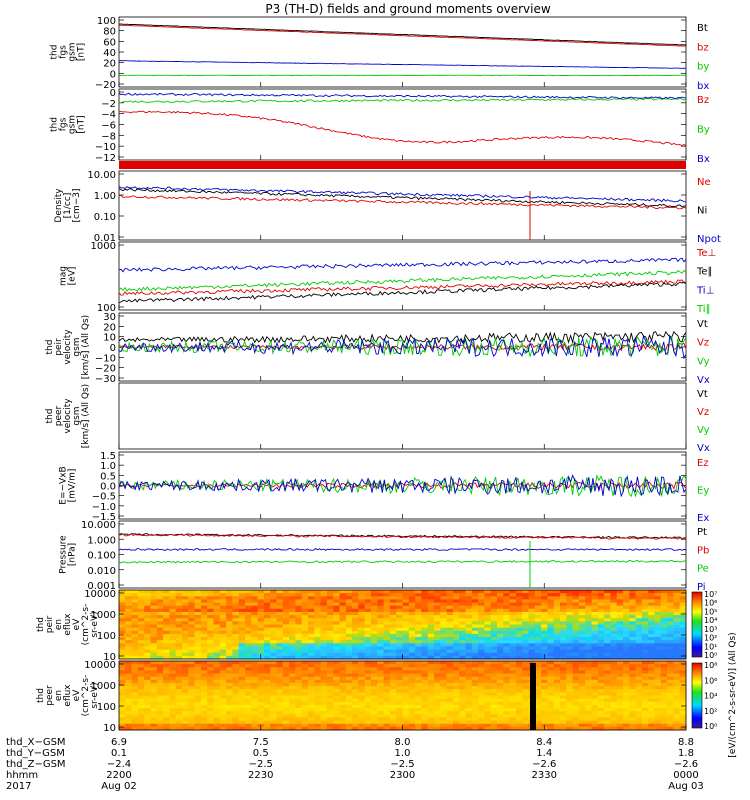 Image resolution: width=750 pixels, height=800 pixels. What do you see at coordinates (402, 165) in the screenshot?
I see `red-bar` at bounding box center [402, 165].